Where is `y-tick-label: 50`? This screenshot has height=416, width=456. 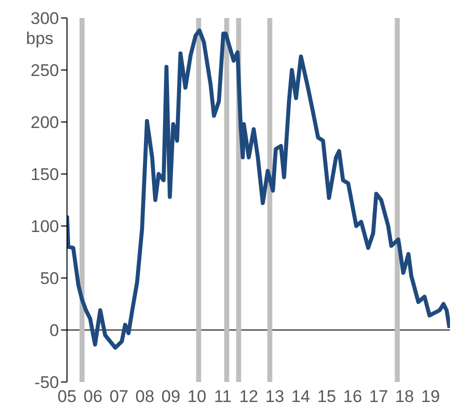
y-tick-label: 50 is located at coordinates (49, 278).